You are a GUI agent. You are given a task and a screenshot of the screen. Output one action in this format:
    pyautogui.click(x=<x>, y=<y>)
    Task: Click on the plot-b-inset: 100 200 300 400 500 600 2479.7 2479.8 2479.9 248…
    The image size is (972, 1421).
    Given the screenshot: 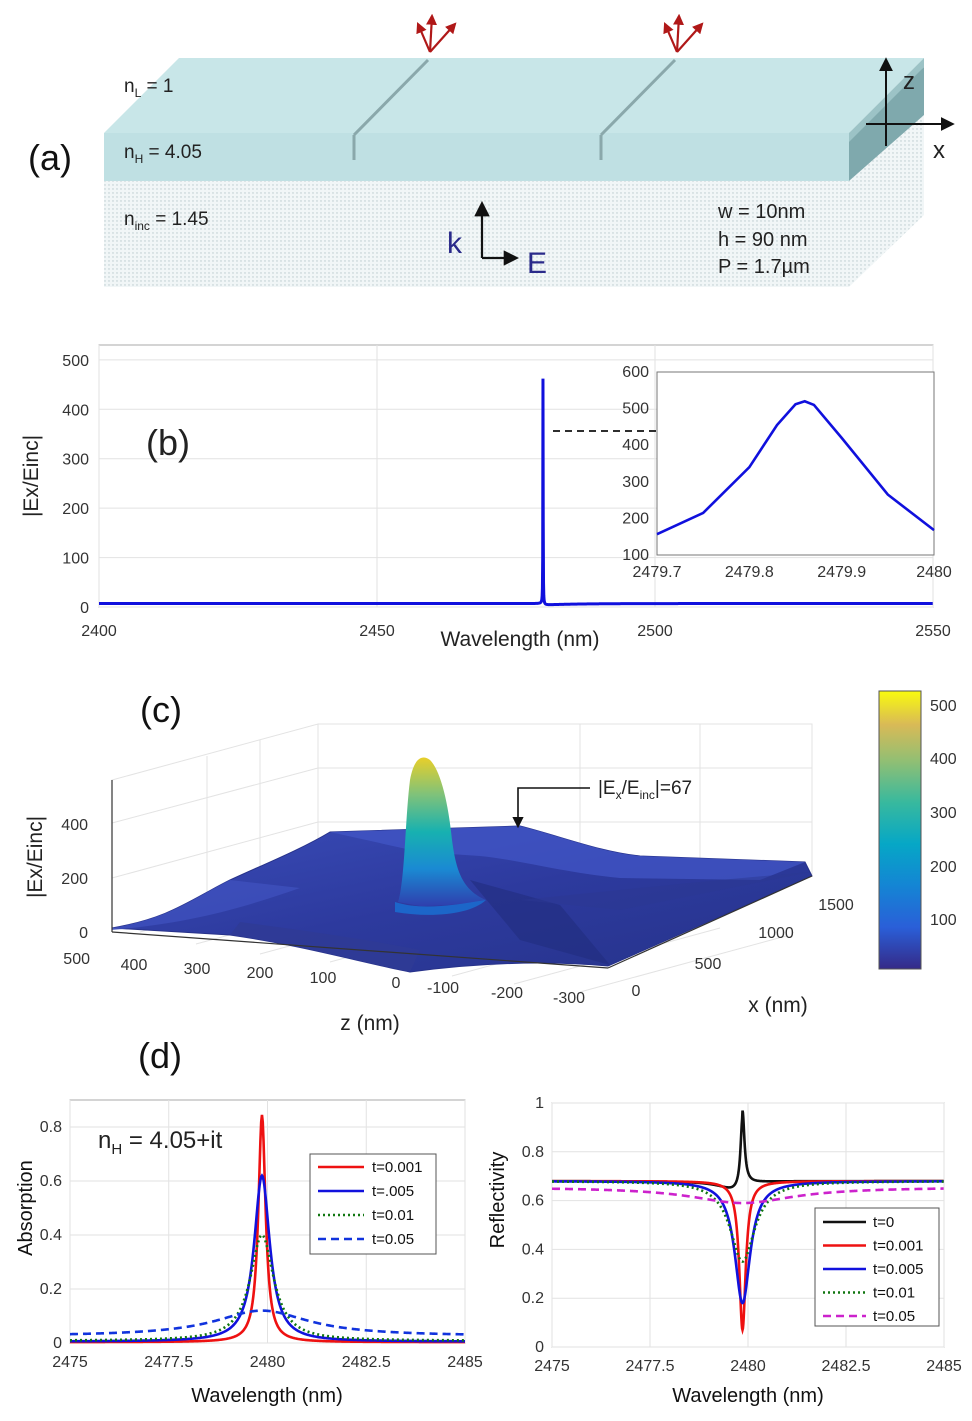 What is the action you would take?
    pyautogui.click(x=787, y=472)
    